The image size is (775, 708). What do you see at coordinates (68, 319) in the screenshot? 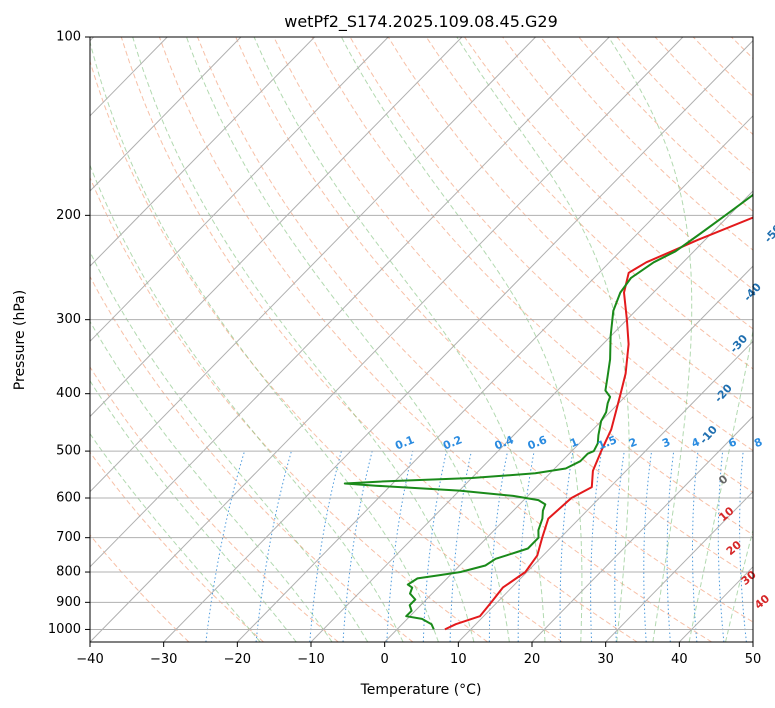
I see `y-tick-label: 300` at bounding box center [68, 319].